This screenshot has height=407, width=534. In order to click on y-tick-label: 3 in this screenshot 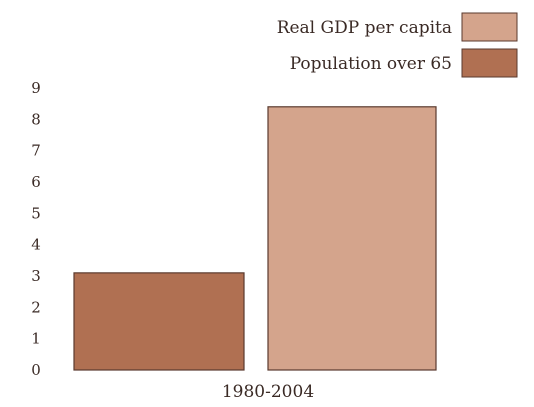, I will do `click(36, 276)`.